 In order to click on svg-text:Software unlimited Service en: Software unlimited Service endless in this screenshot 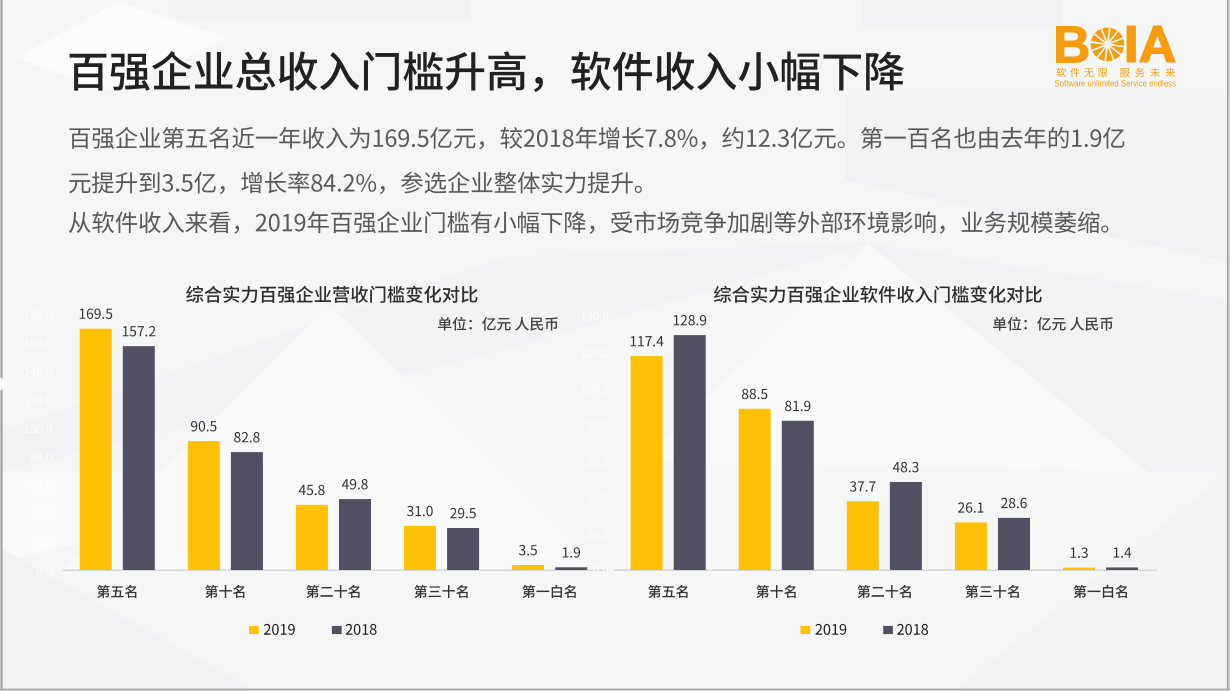, I will do `click(1116, 84)`.